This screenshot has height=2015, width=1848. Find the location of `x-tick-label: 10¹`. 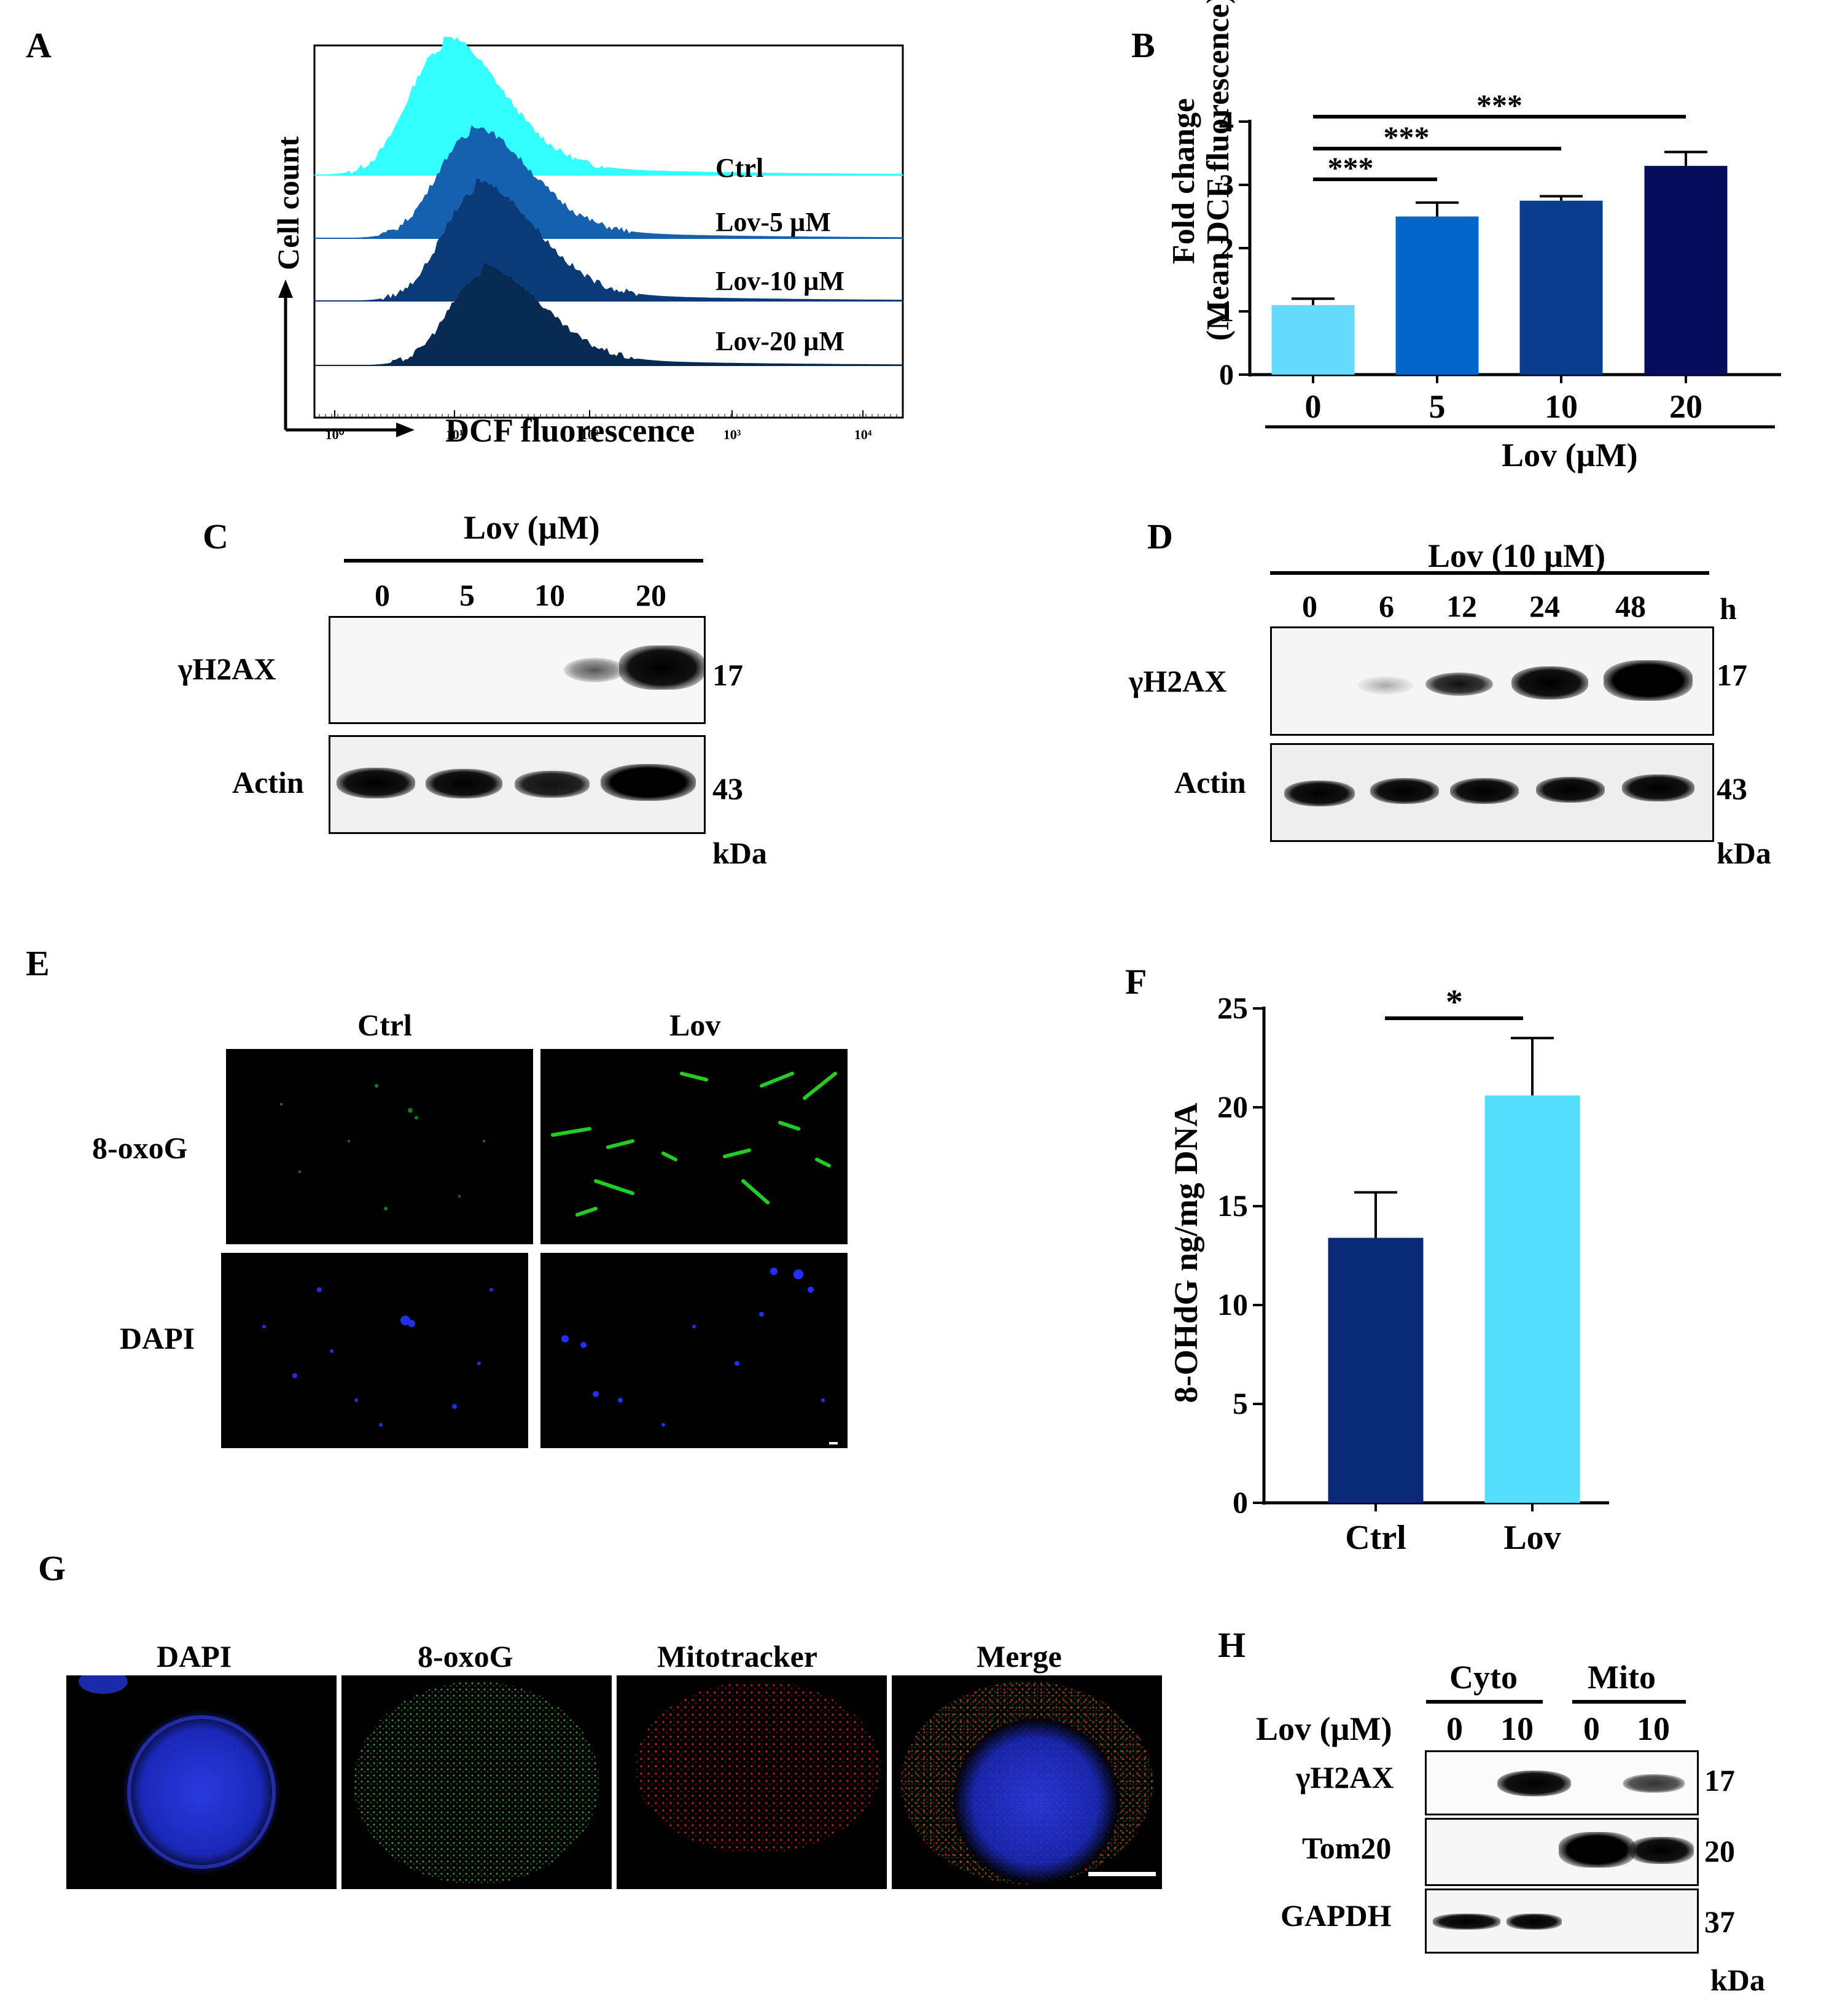

x-tick-label: 10¹ is located at coordinates (455, 434).